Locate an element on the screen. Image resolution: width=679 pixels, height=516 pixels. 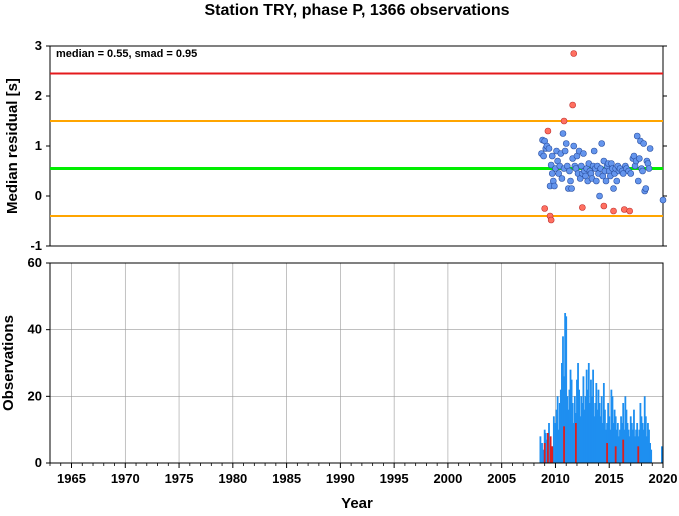
y-axis-label-residual: Median residual [s] is located at coordinates (12, 146).